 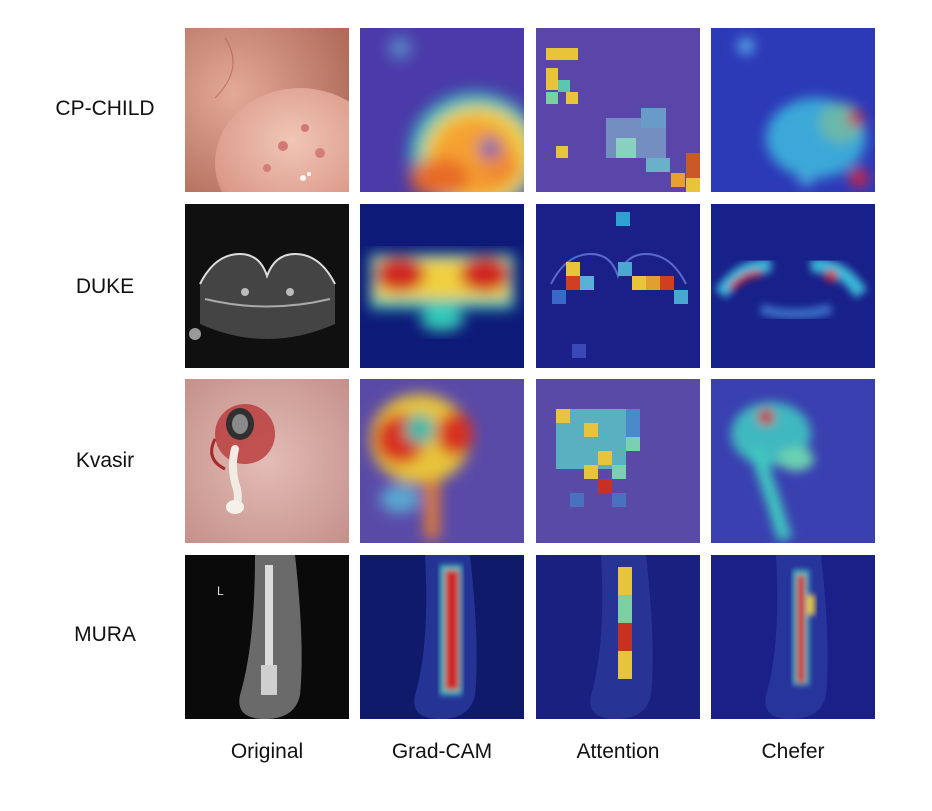 I want to click on row-label-kvasir: Kvasir, so click(x=105, y=460).